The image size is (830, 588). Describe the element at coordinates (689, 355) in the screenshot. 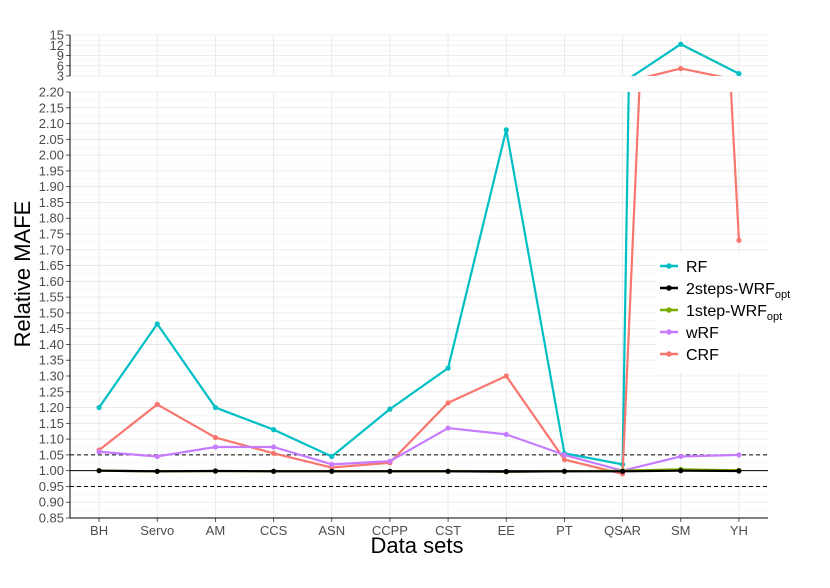

I see `legend-item-crf: CRF` at that location.